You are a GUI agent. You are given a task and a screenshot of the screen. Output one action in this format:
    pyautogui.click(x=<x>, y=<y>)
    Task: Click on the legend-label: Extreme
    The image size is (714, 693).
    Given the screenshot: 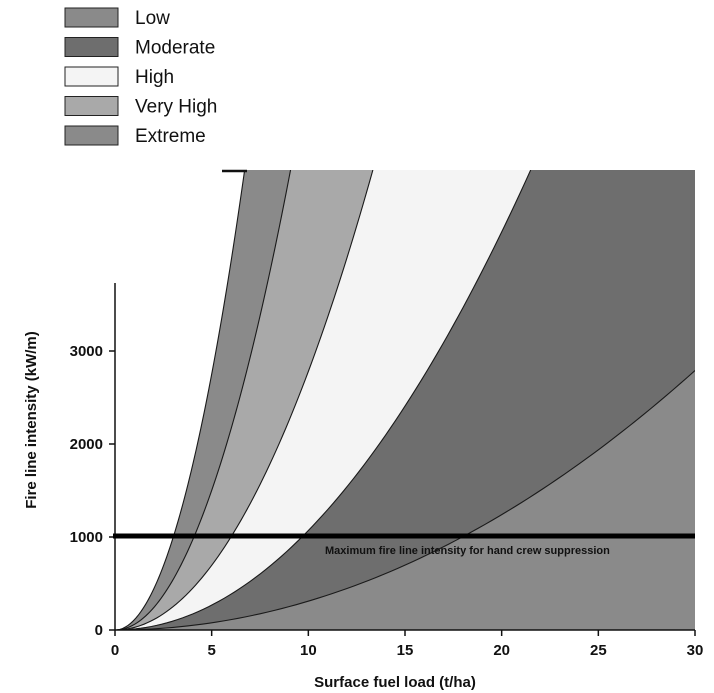 What is the action you would take?
    pyautogui.click(x=170, y=136)
    